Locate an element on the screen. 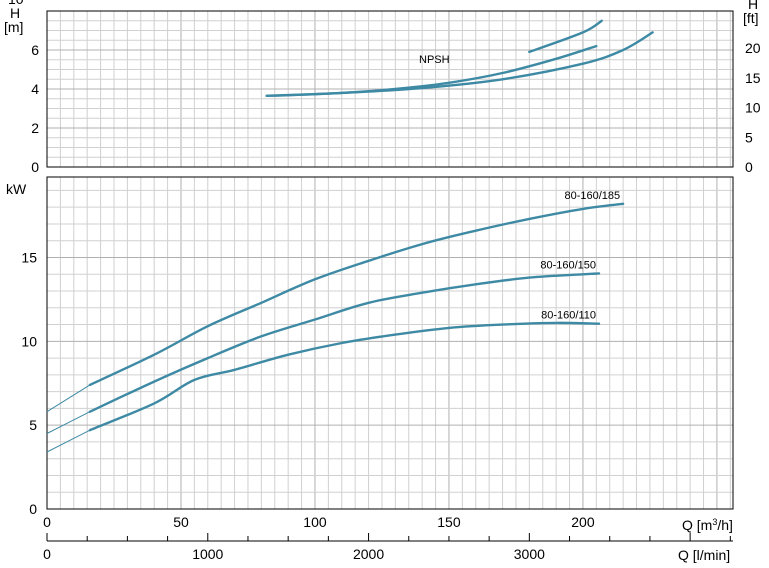 This screenshot has width=769, height=568. npsh-y-tick-right: 10 is located at coordinates (753, 108).